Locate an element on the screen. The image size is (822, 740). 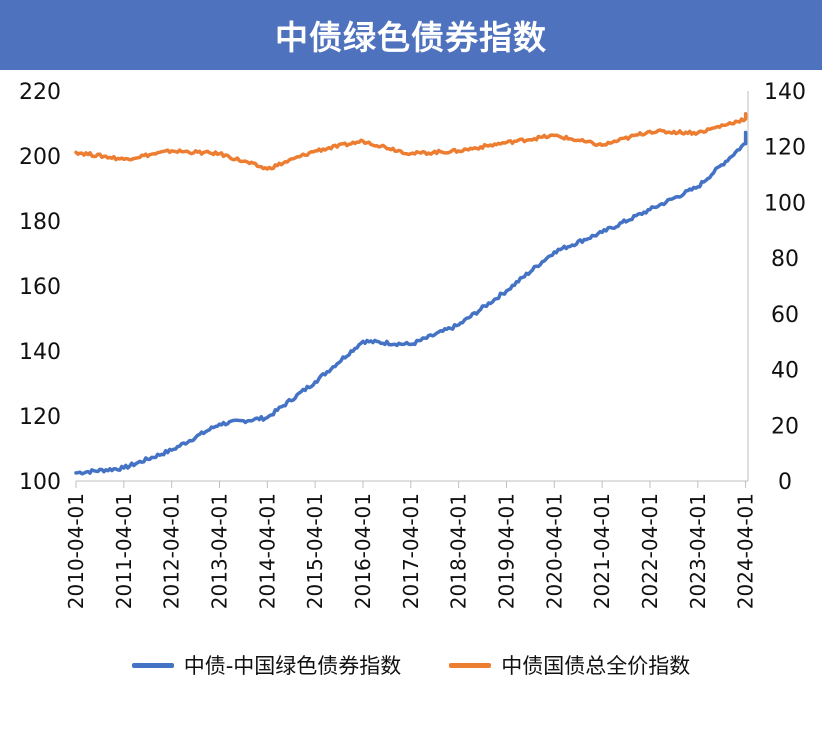
right-y-tick-label: 20 is located at coordinates (785, 426).